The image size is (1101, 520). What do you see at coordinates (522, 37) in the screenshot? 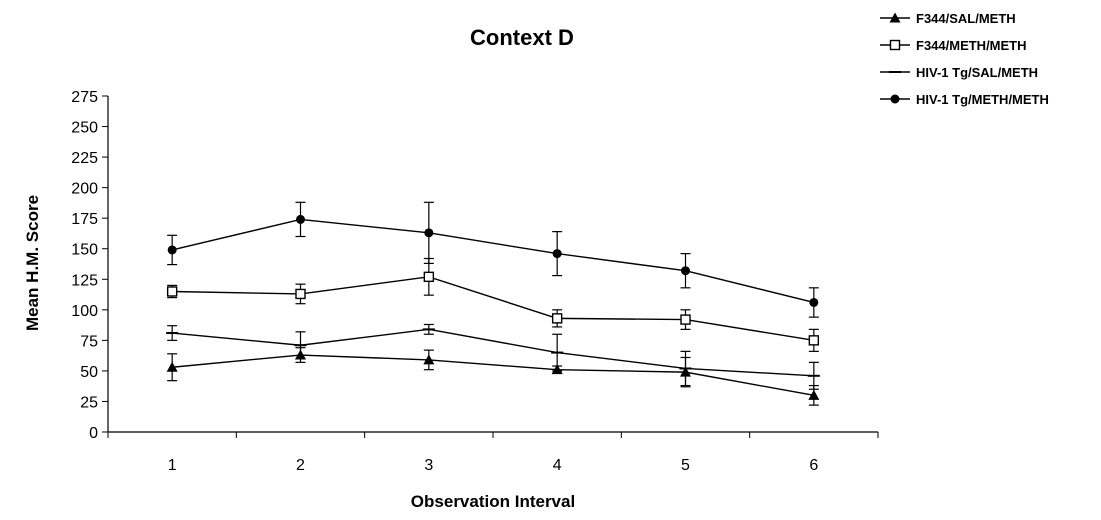
I see `chart-title: Context D` at bounding box center [522, 37].